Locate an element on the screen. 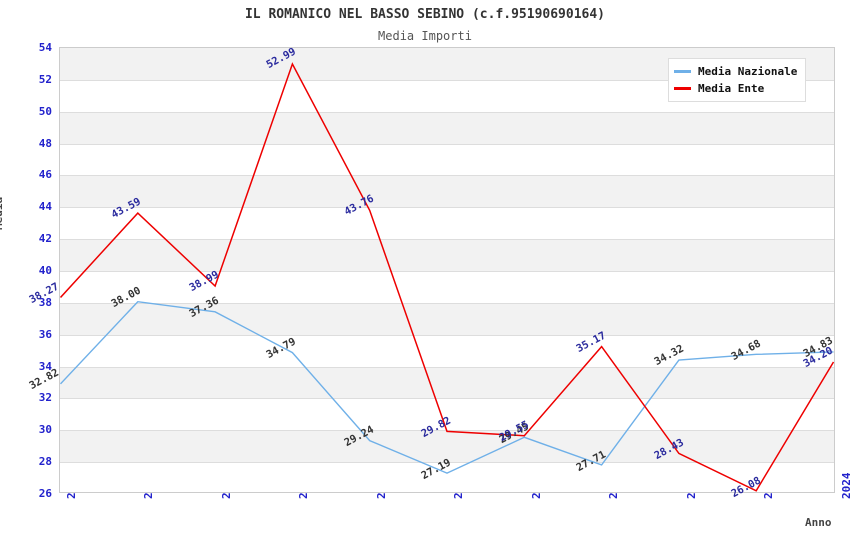  y-axis-tick: 54 is located at coordinates (45, 47).